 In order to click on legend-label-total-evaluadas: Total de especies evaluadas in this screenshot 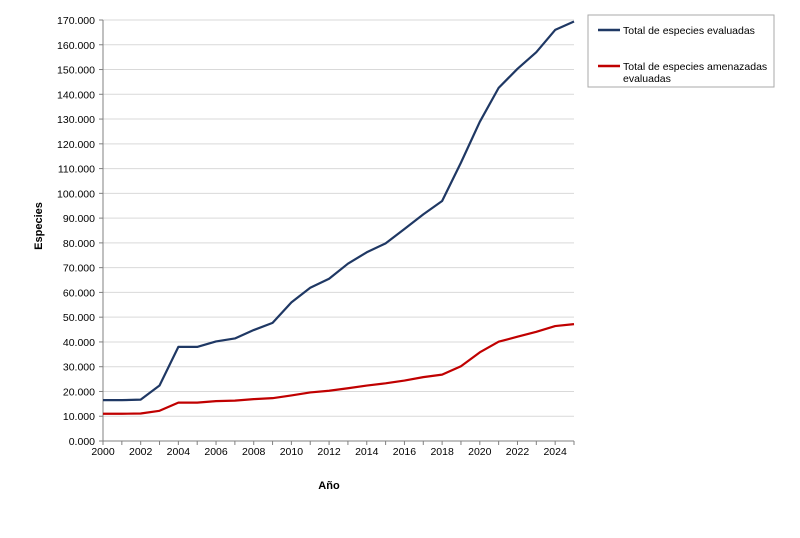, I will do `click(689, 31)`.